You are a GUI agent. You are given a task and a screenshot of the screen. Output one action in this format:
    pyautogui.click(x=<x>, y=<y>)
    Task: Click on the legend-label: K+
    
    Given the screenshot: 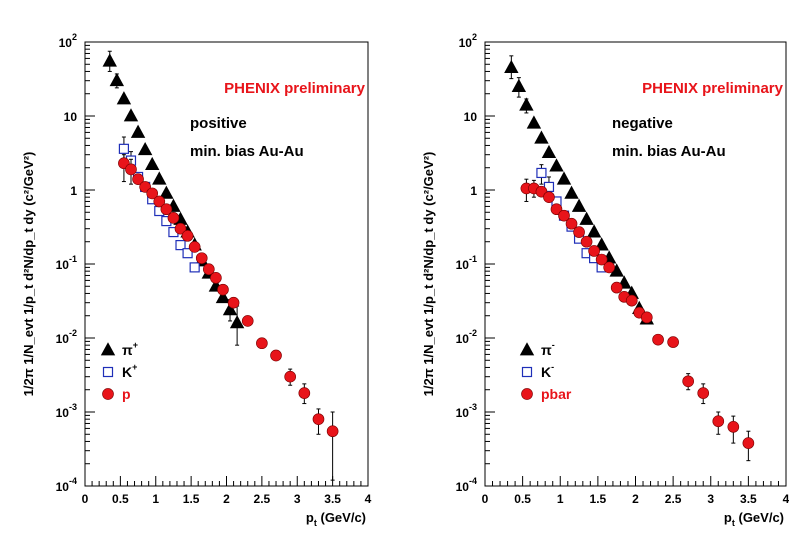 What is the action you would take?
    pyautogui.click(x=129, y=371)
    